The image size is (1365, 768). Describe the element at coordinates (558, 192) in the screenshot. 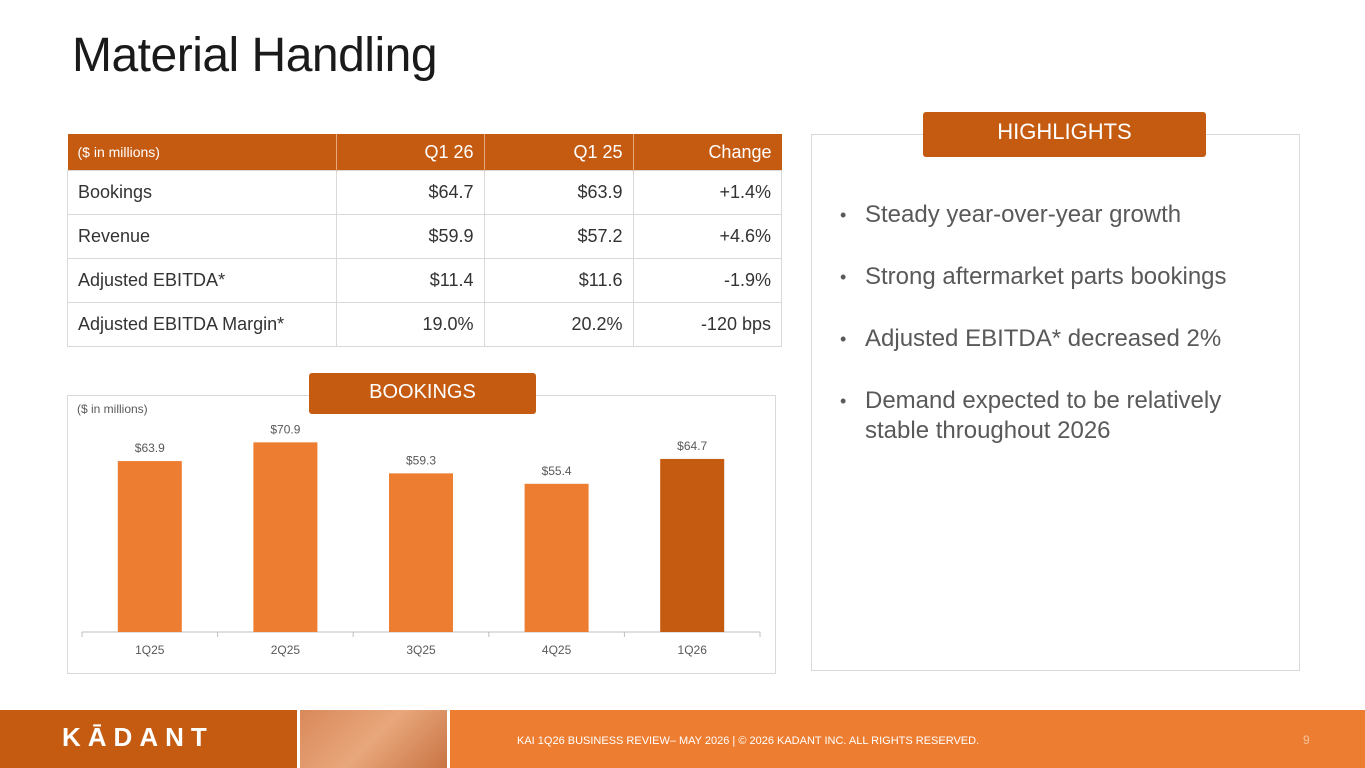

I see `table-cell: $63.9` at that location.